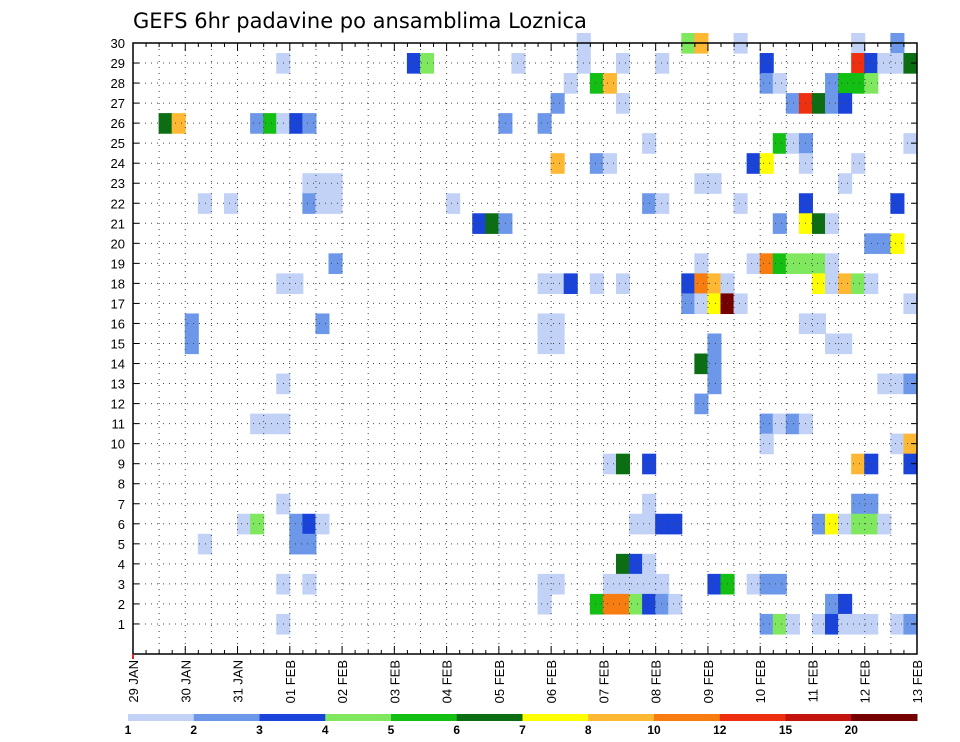 The height and width of the screenshot is (742, 960). I want to click on colorbar: 1 2 3 4 5 6 7 8 10 12 15 20, so click(521, 725).